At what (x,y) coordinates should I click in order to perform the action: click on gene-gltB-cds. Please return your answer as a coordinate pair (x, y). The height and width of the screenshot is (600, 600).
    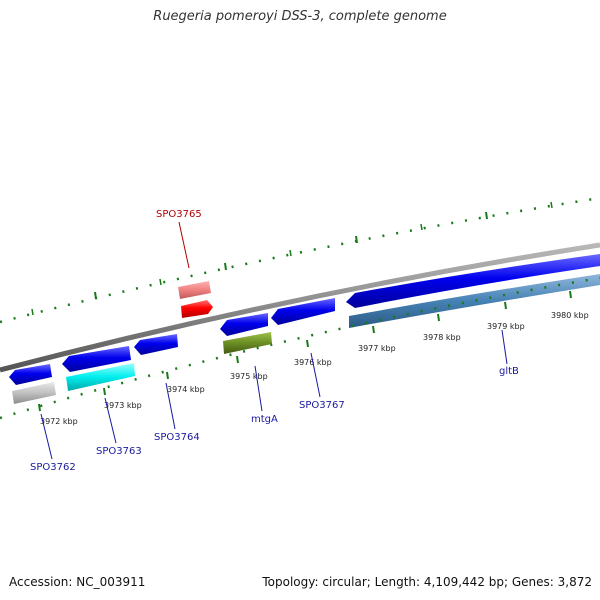
    Looking at the image, I should click on (473, 281).